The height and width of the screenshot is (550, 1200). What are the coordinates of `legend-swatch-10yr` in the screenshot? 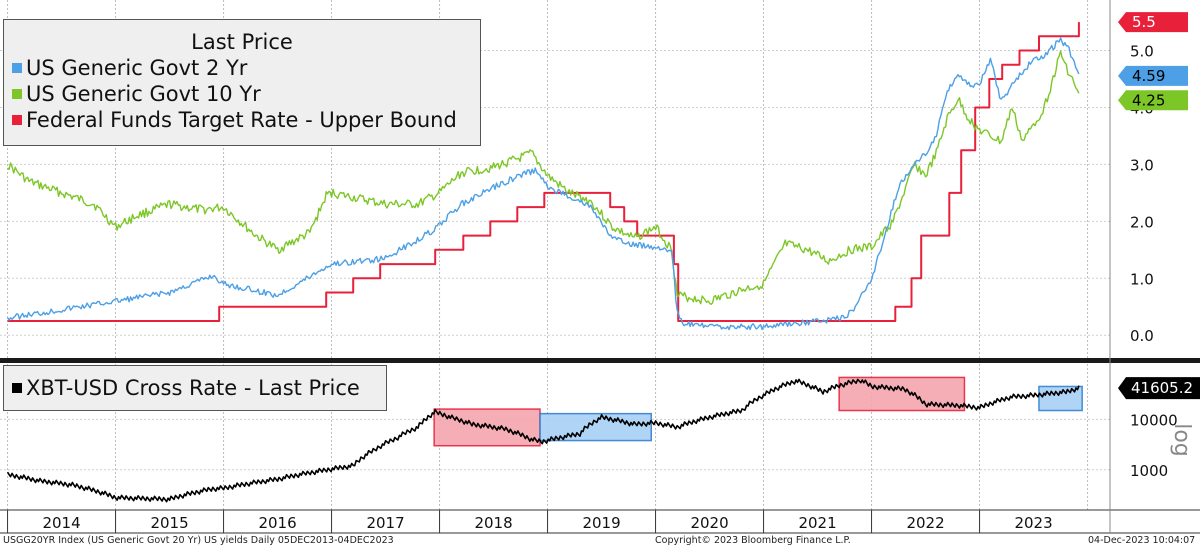 It's located at (17, 94).